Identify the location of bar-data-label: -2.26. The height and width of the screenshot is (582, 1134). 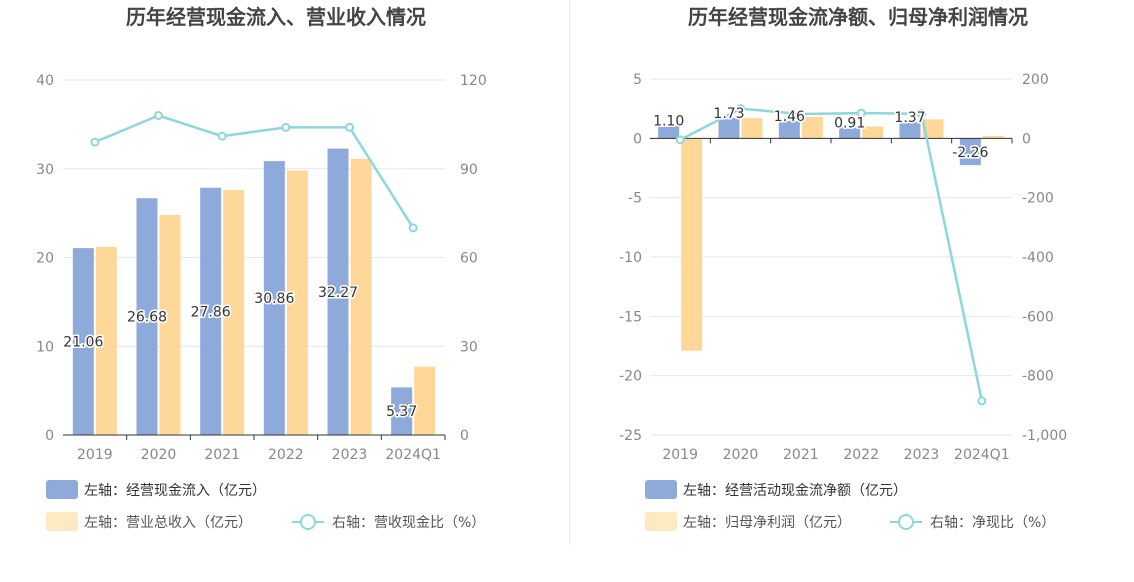
(970, 153).